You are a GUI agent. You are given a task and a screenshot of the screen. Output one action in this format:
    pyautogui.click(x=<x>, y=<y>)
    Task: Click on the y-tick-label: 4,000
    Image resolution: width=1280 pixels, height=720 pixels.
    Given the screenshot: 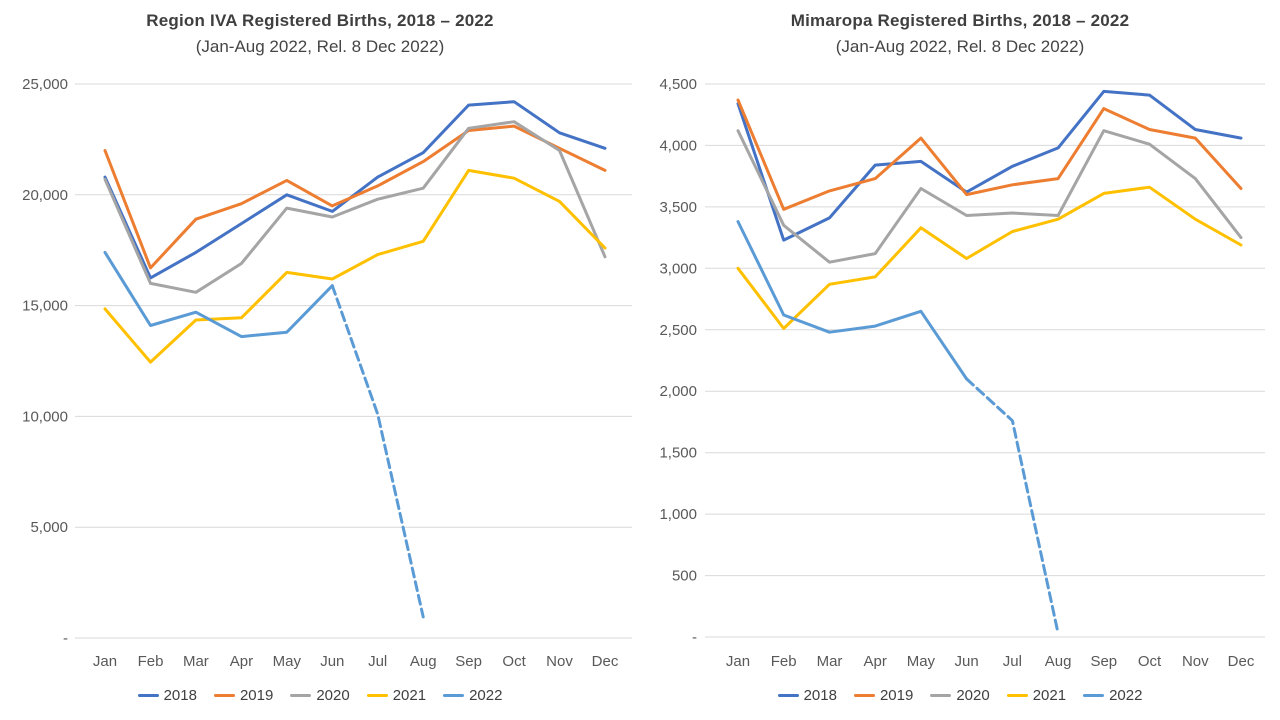 What is the action you would take?
    pyautogui.click(x=678, y=145)
    